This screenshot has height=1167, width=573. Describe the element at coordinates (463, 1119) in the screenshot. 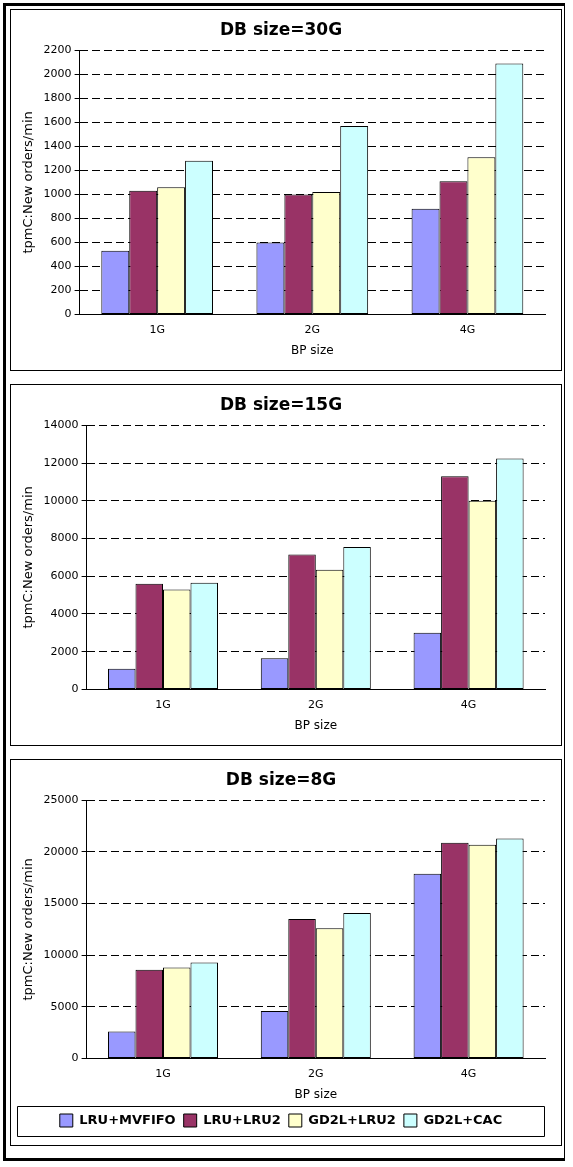

I see `legend-label: GD2L+CAC` at that location.